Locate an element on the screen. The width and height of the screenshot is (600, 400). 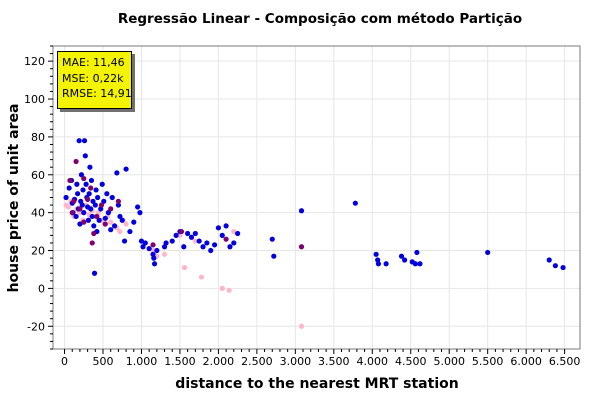
y-tick-label: 100 is located at coordinates (34, 99).